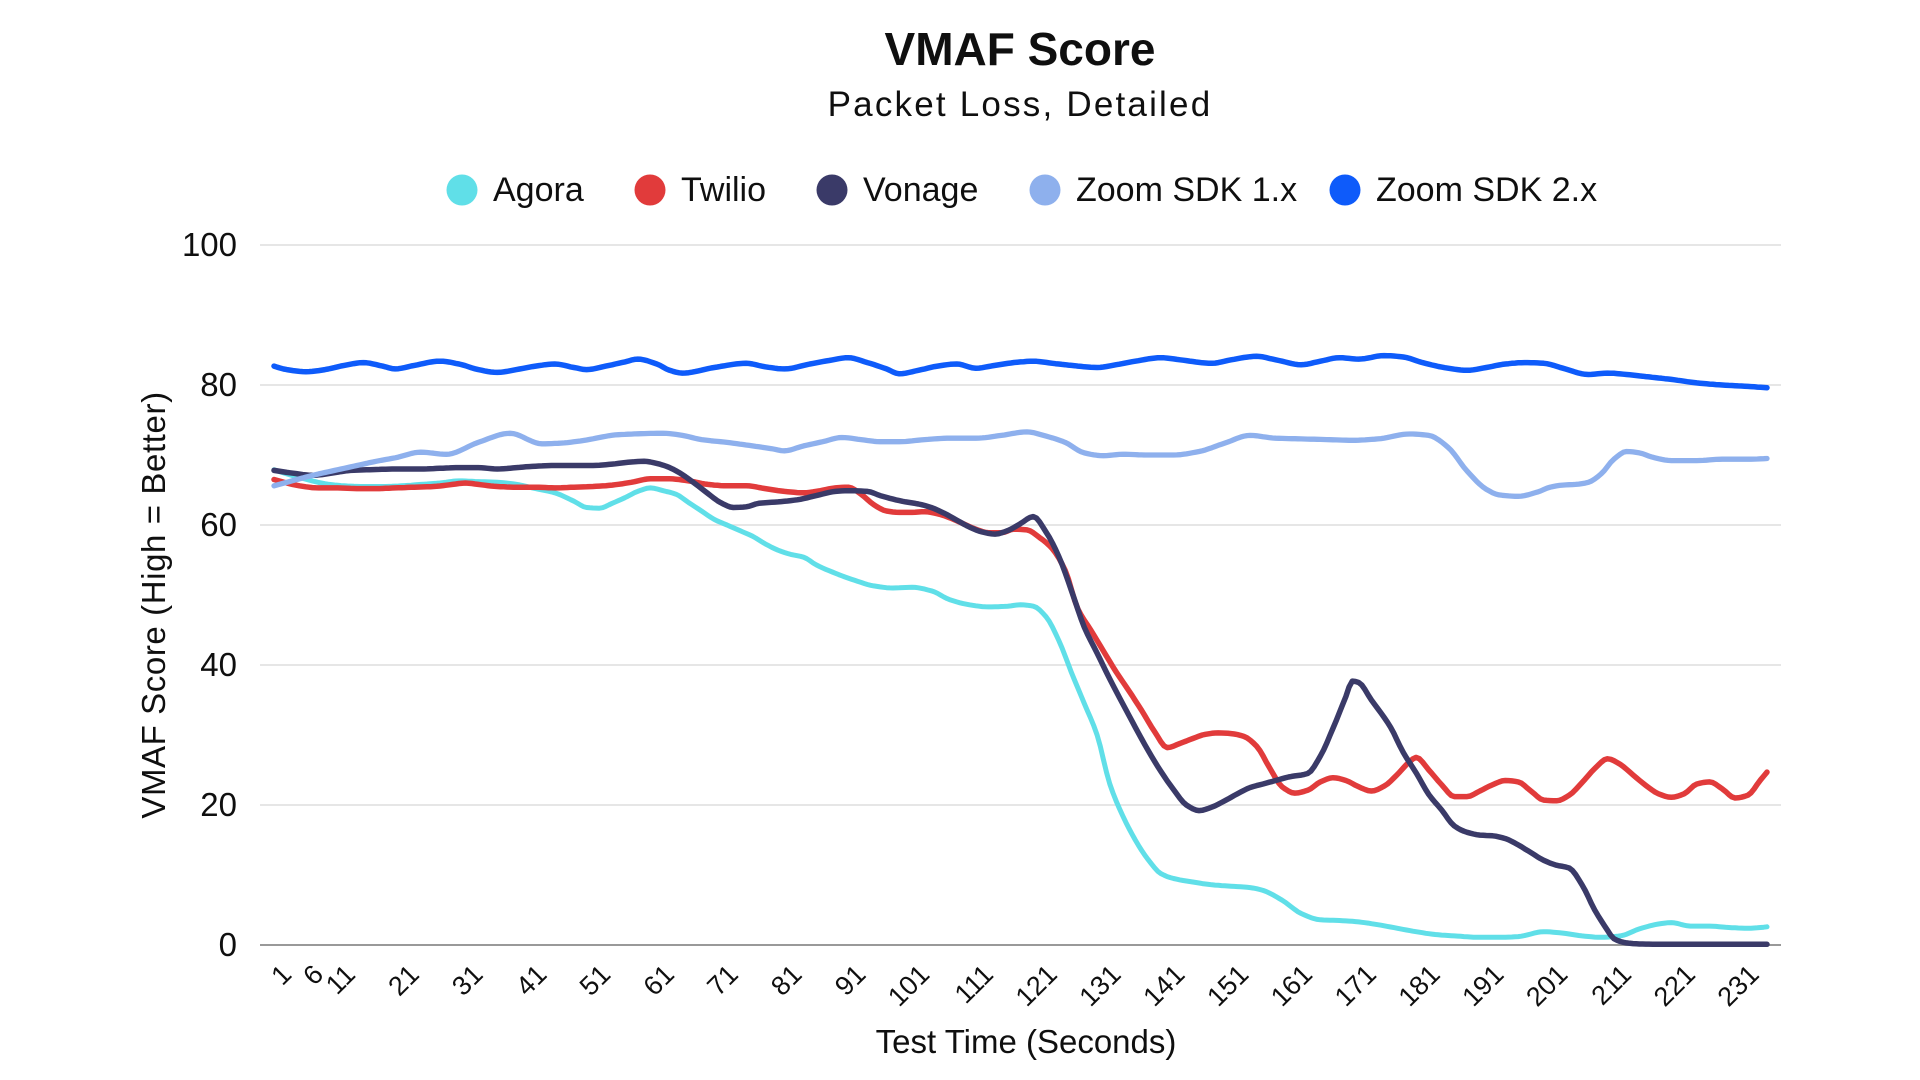 Image resolution: width=1920 pixels, height=1080 pixels. I want to click on svg-text: 60, so click(218, 524).